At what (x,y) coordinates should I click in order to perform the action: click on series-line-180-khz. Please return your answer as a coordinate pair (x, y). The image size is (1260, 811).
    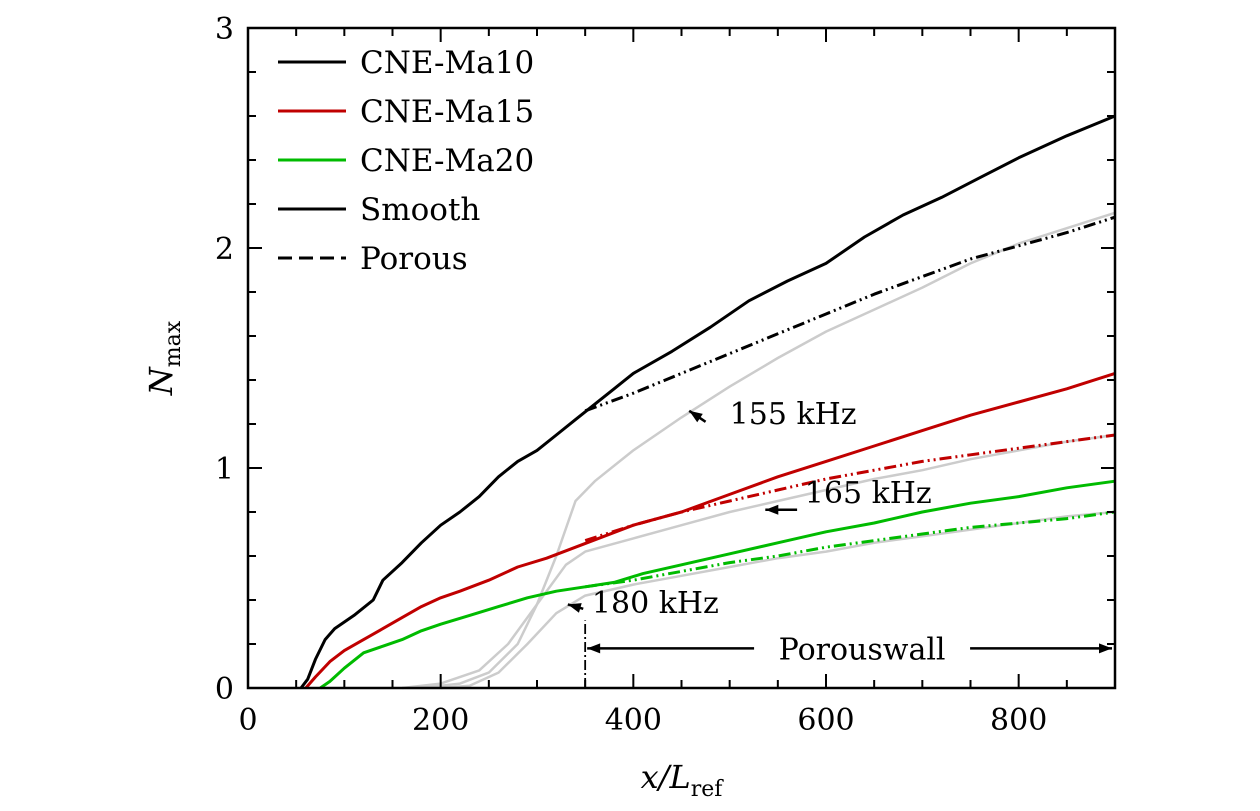
    Looking at the image, I should click on (778, 600).